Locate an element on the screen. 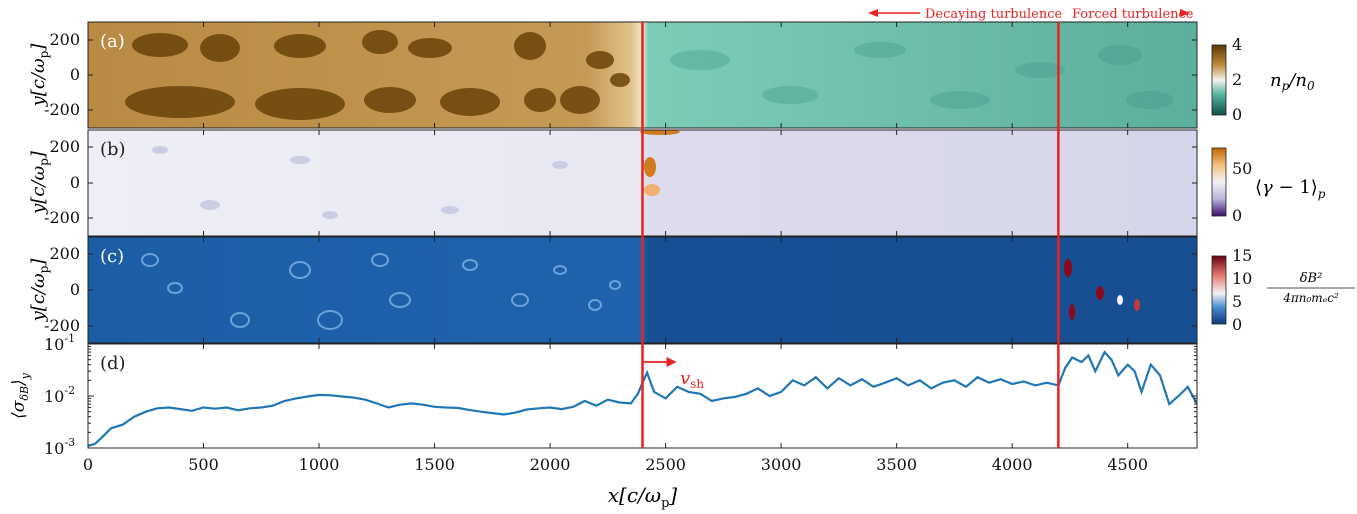  cb-b-tick-1: 0 is located at coordinates (1237, 215).